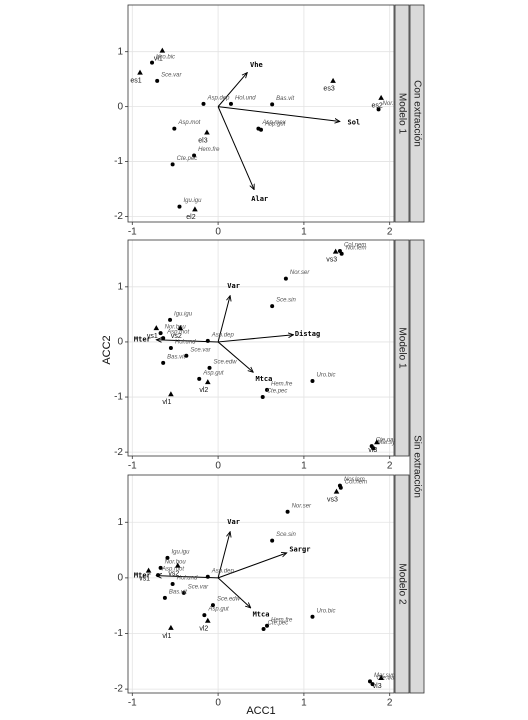 The width and height of the screenshot is (528, 720). I want to click on species-label: Cte.oax, so click(387, 441).